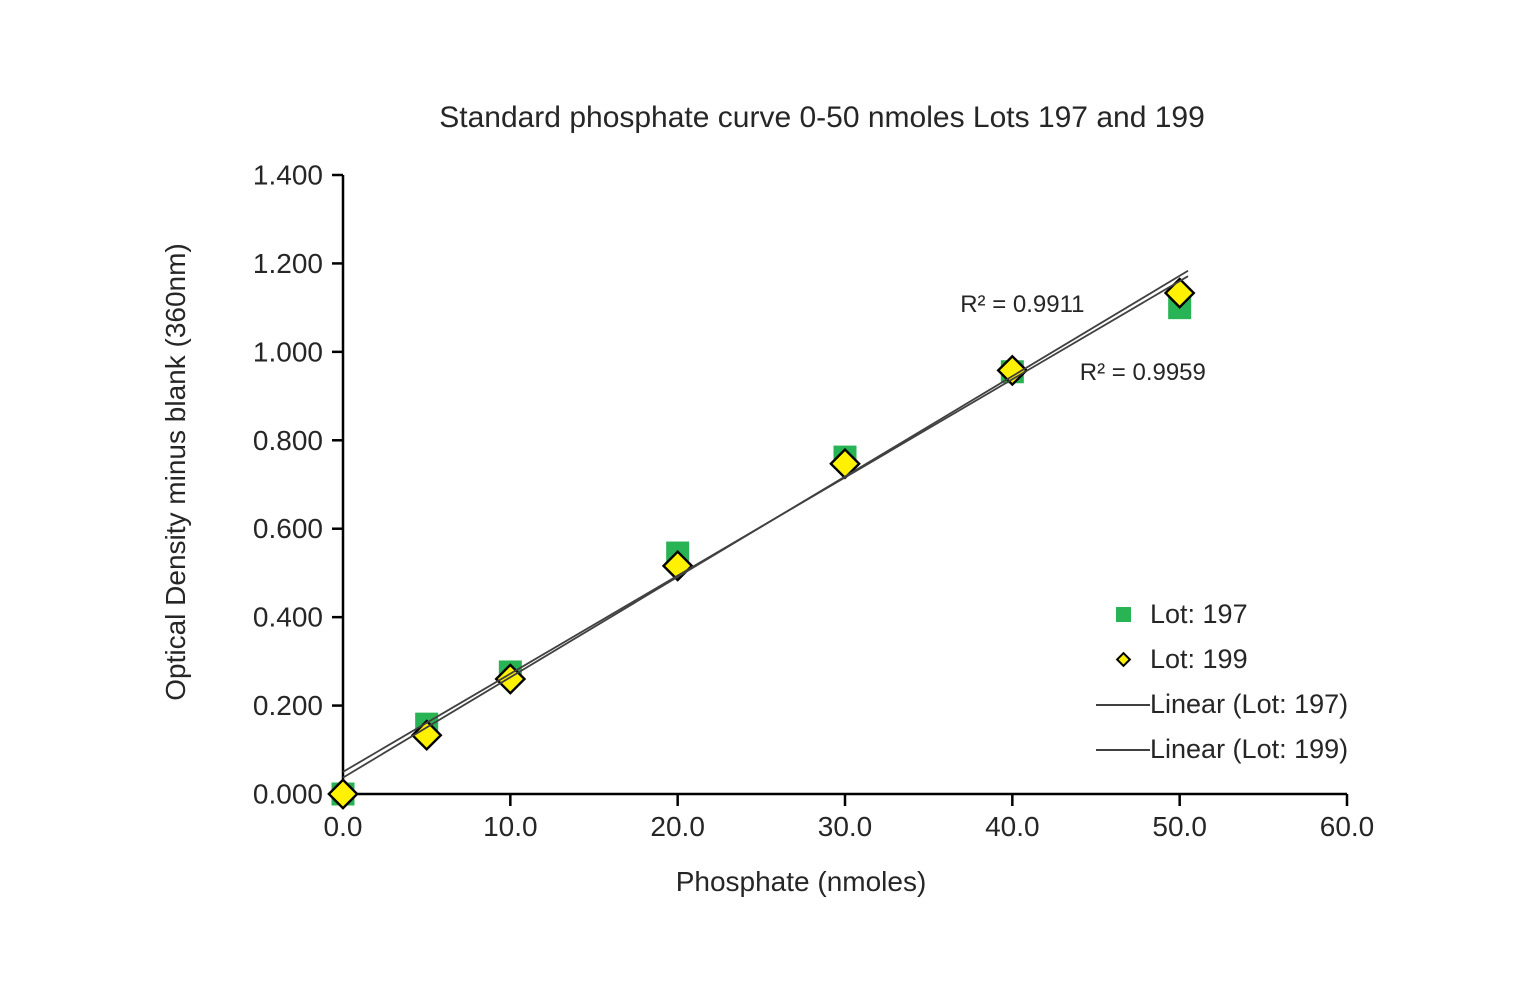 This screenshot has width=1524, height=1000. What do you see at coordinates (845, 826) in the screenshot?
I see `x-tick-label: 30.0` at bounding box center [845, 826].